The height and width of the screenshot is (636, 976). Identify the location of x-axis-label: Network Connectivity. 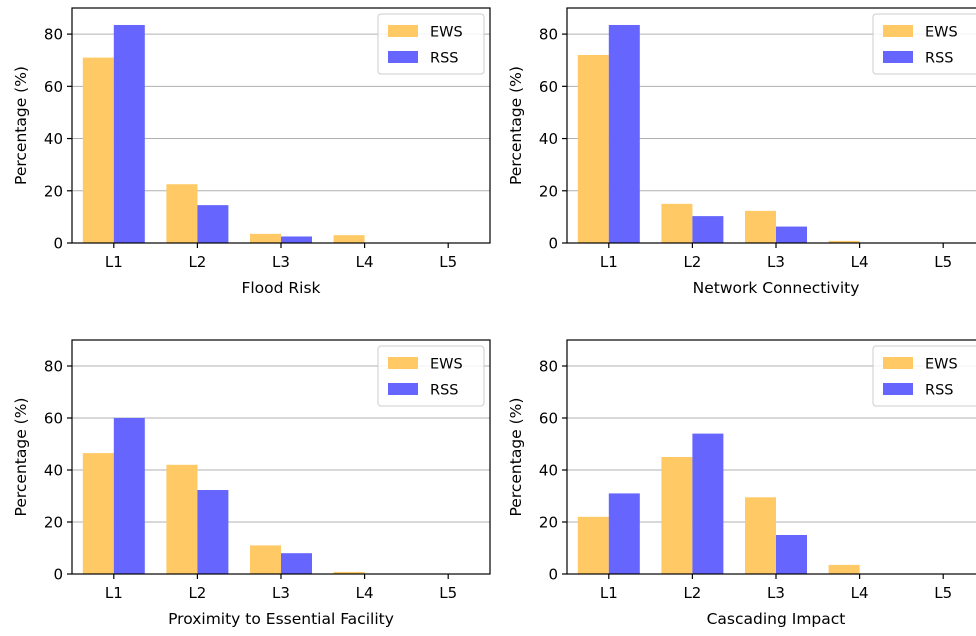
(776, 288).